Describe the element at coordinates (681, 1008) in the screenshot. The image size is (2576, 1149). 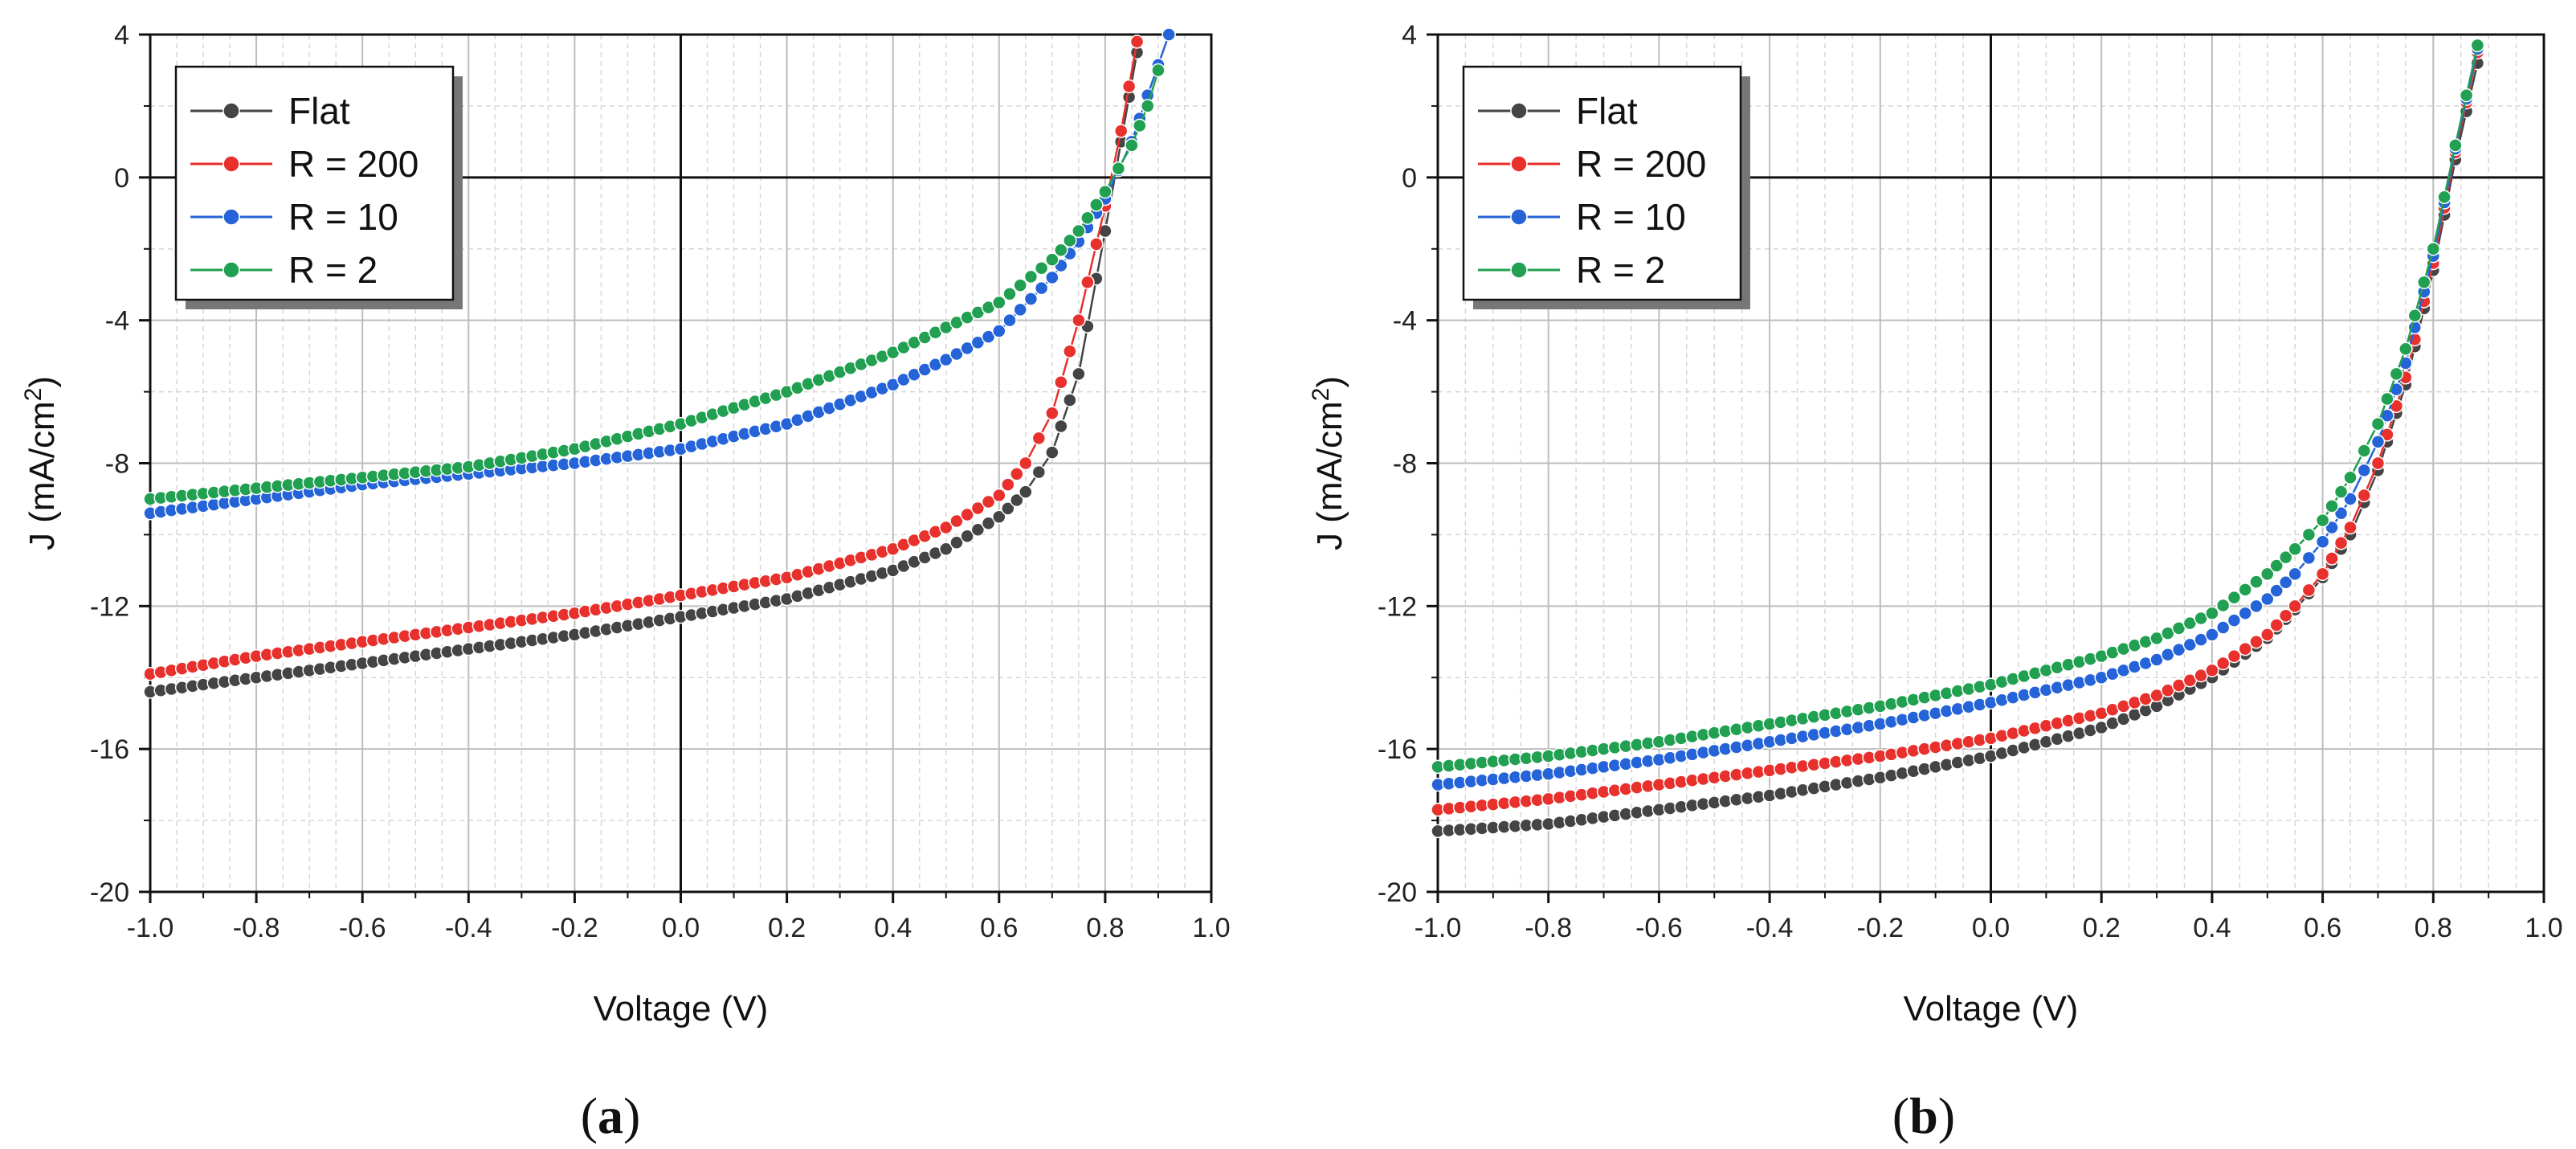
I see `x-axis-title: Voltage (V)` at that location.